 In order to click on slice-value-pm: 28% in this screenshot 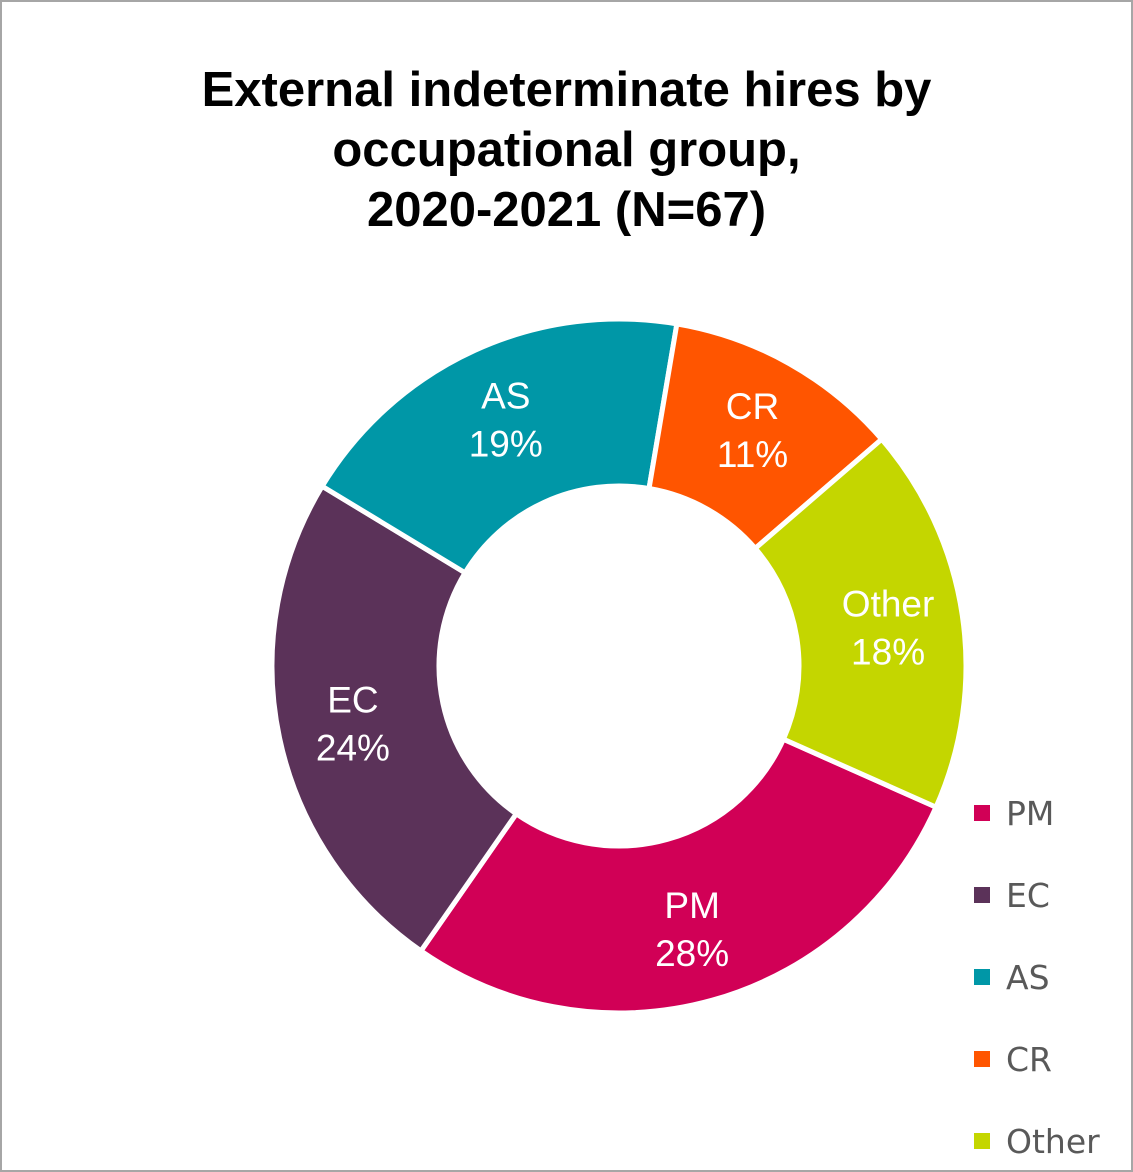, I will do `click(692, 953)`.